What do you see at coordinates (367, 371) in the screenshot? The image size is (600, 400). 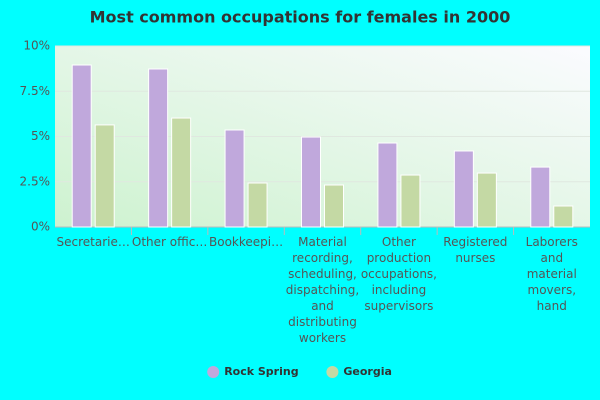 I see `legend-label: Georgia` at bounding box center [367, 371].